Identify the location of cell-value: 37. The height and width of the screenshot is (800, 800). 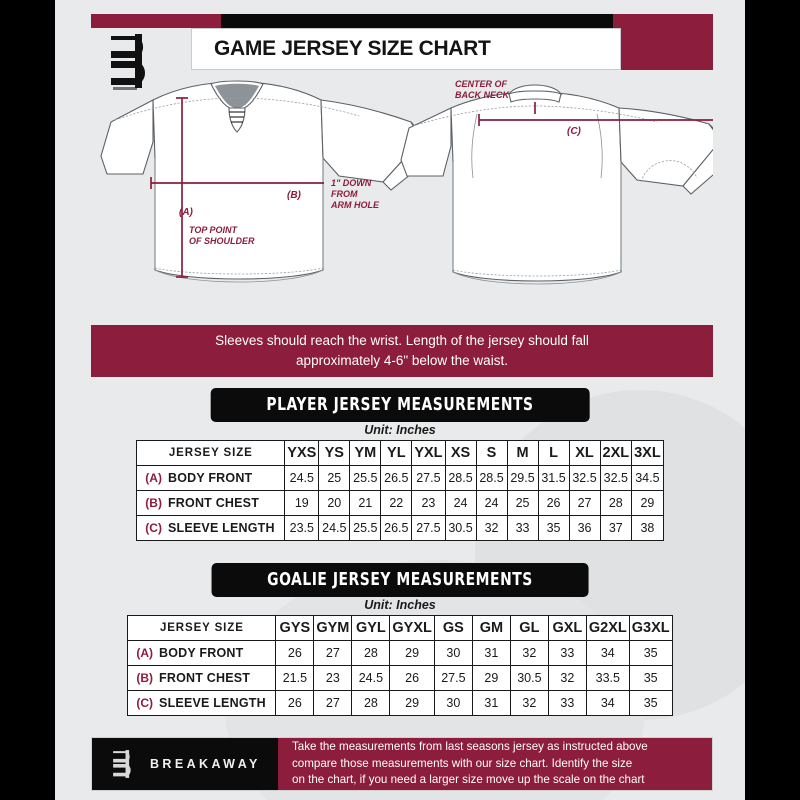
(616, 528).